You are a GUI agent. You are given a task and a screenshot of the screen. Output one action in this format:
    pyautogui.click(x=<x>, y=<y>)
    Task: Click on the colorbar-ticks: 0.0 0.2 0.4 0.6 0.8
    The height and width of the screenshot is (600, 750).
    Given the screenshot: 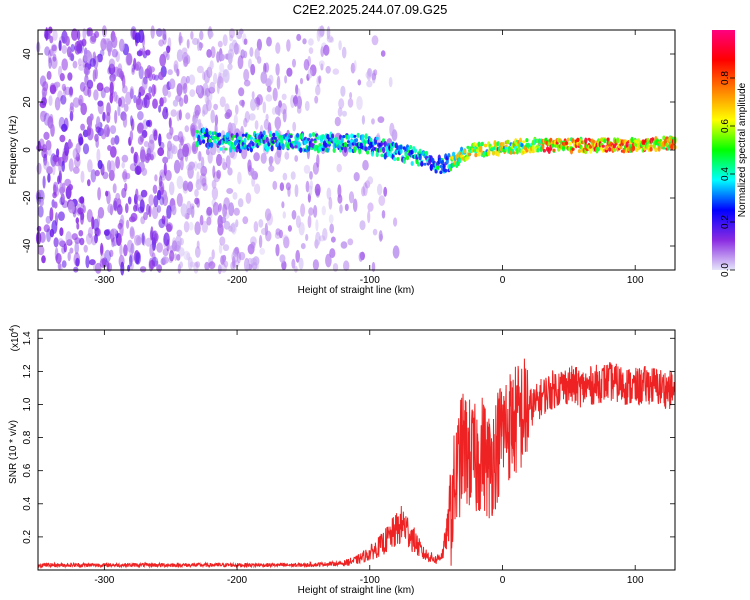 What is the action you would take?
    pyautogui.click(x=727, y=174)
    